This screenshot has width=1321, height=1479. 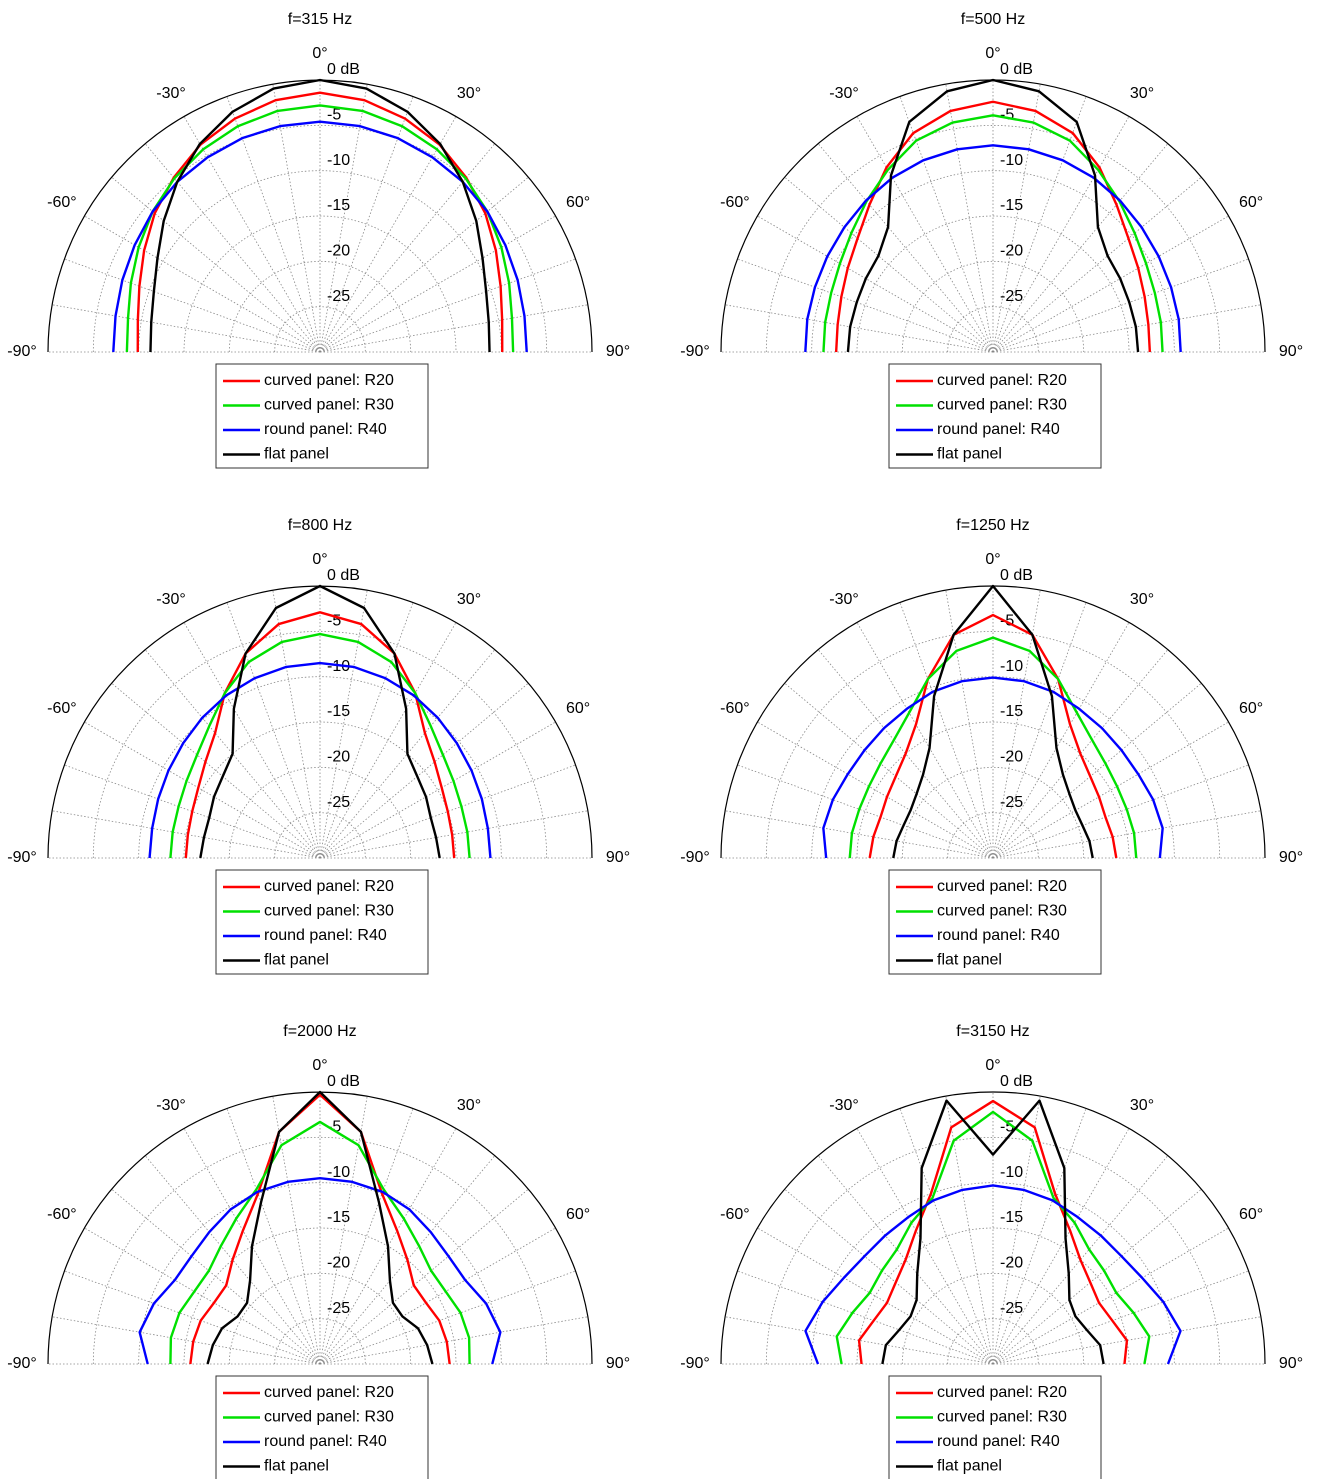 What do you see at coordinates (1007, 1127) in the screenshot?
I see `r-tick-label: -5` at bounding box center [1007, 1127].